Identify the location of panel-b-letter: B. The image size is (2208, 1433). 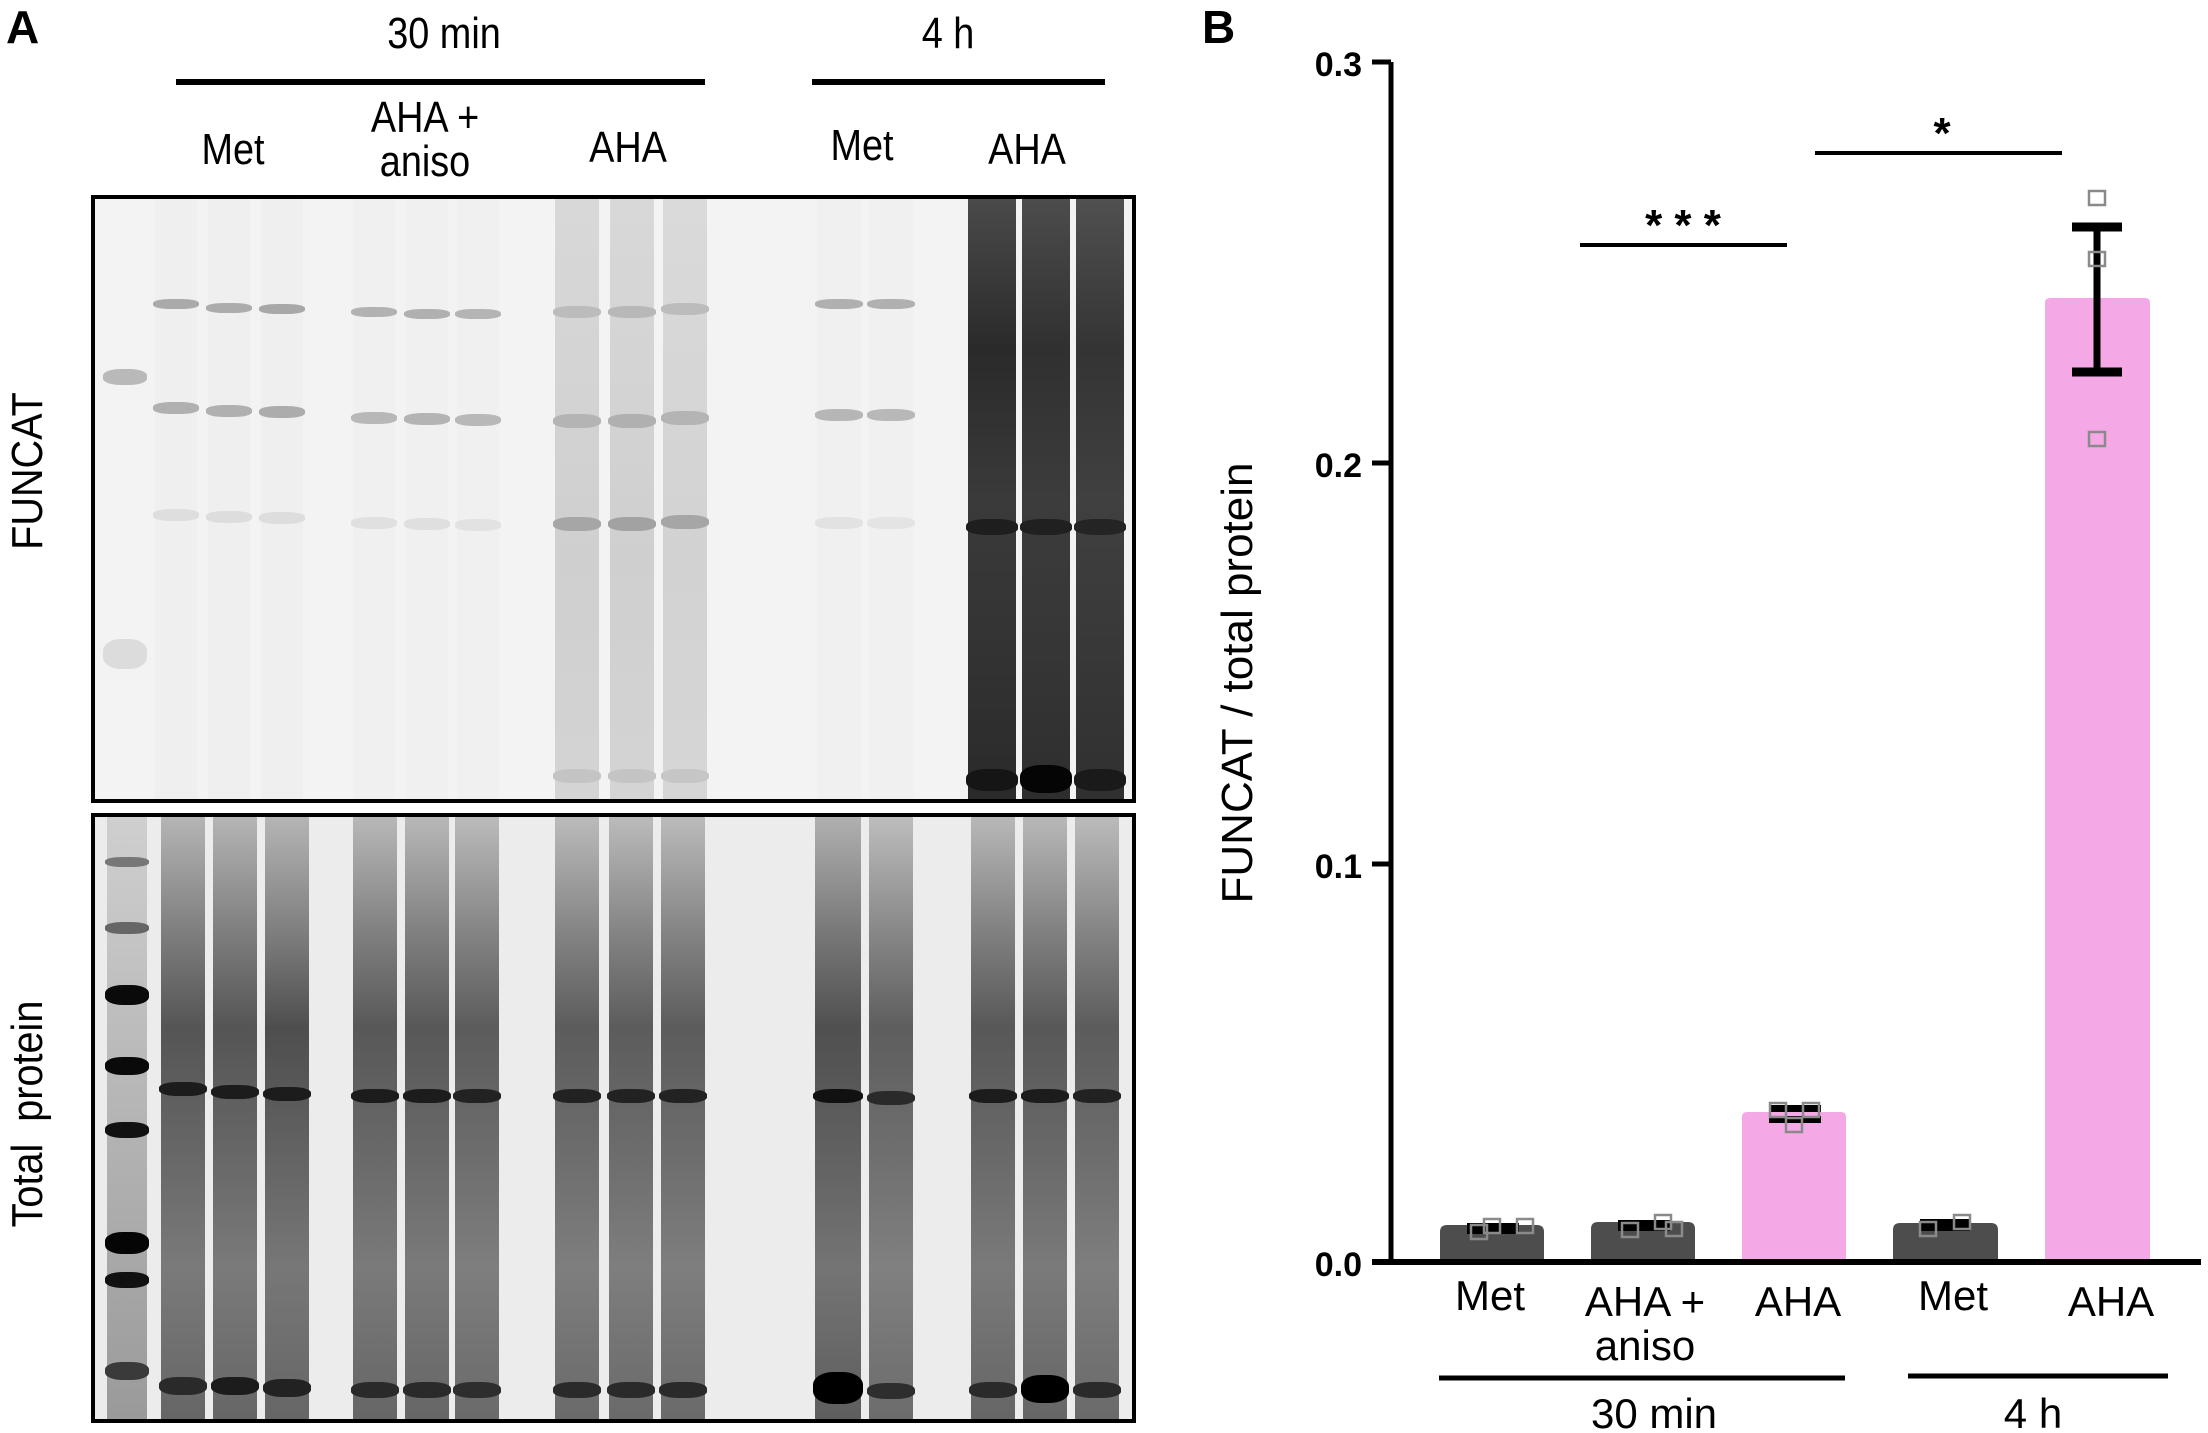
(1219, 27).